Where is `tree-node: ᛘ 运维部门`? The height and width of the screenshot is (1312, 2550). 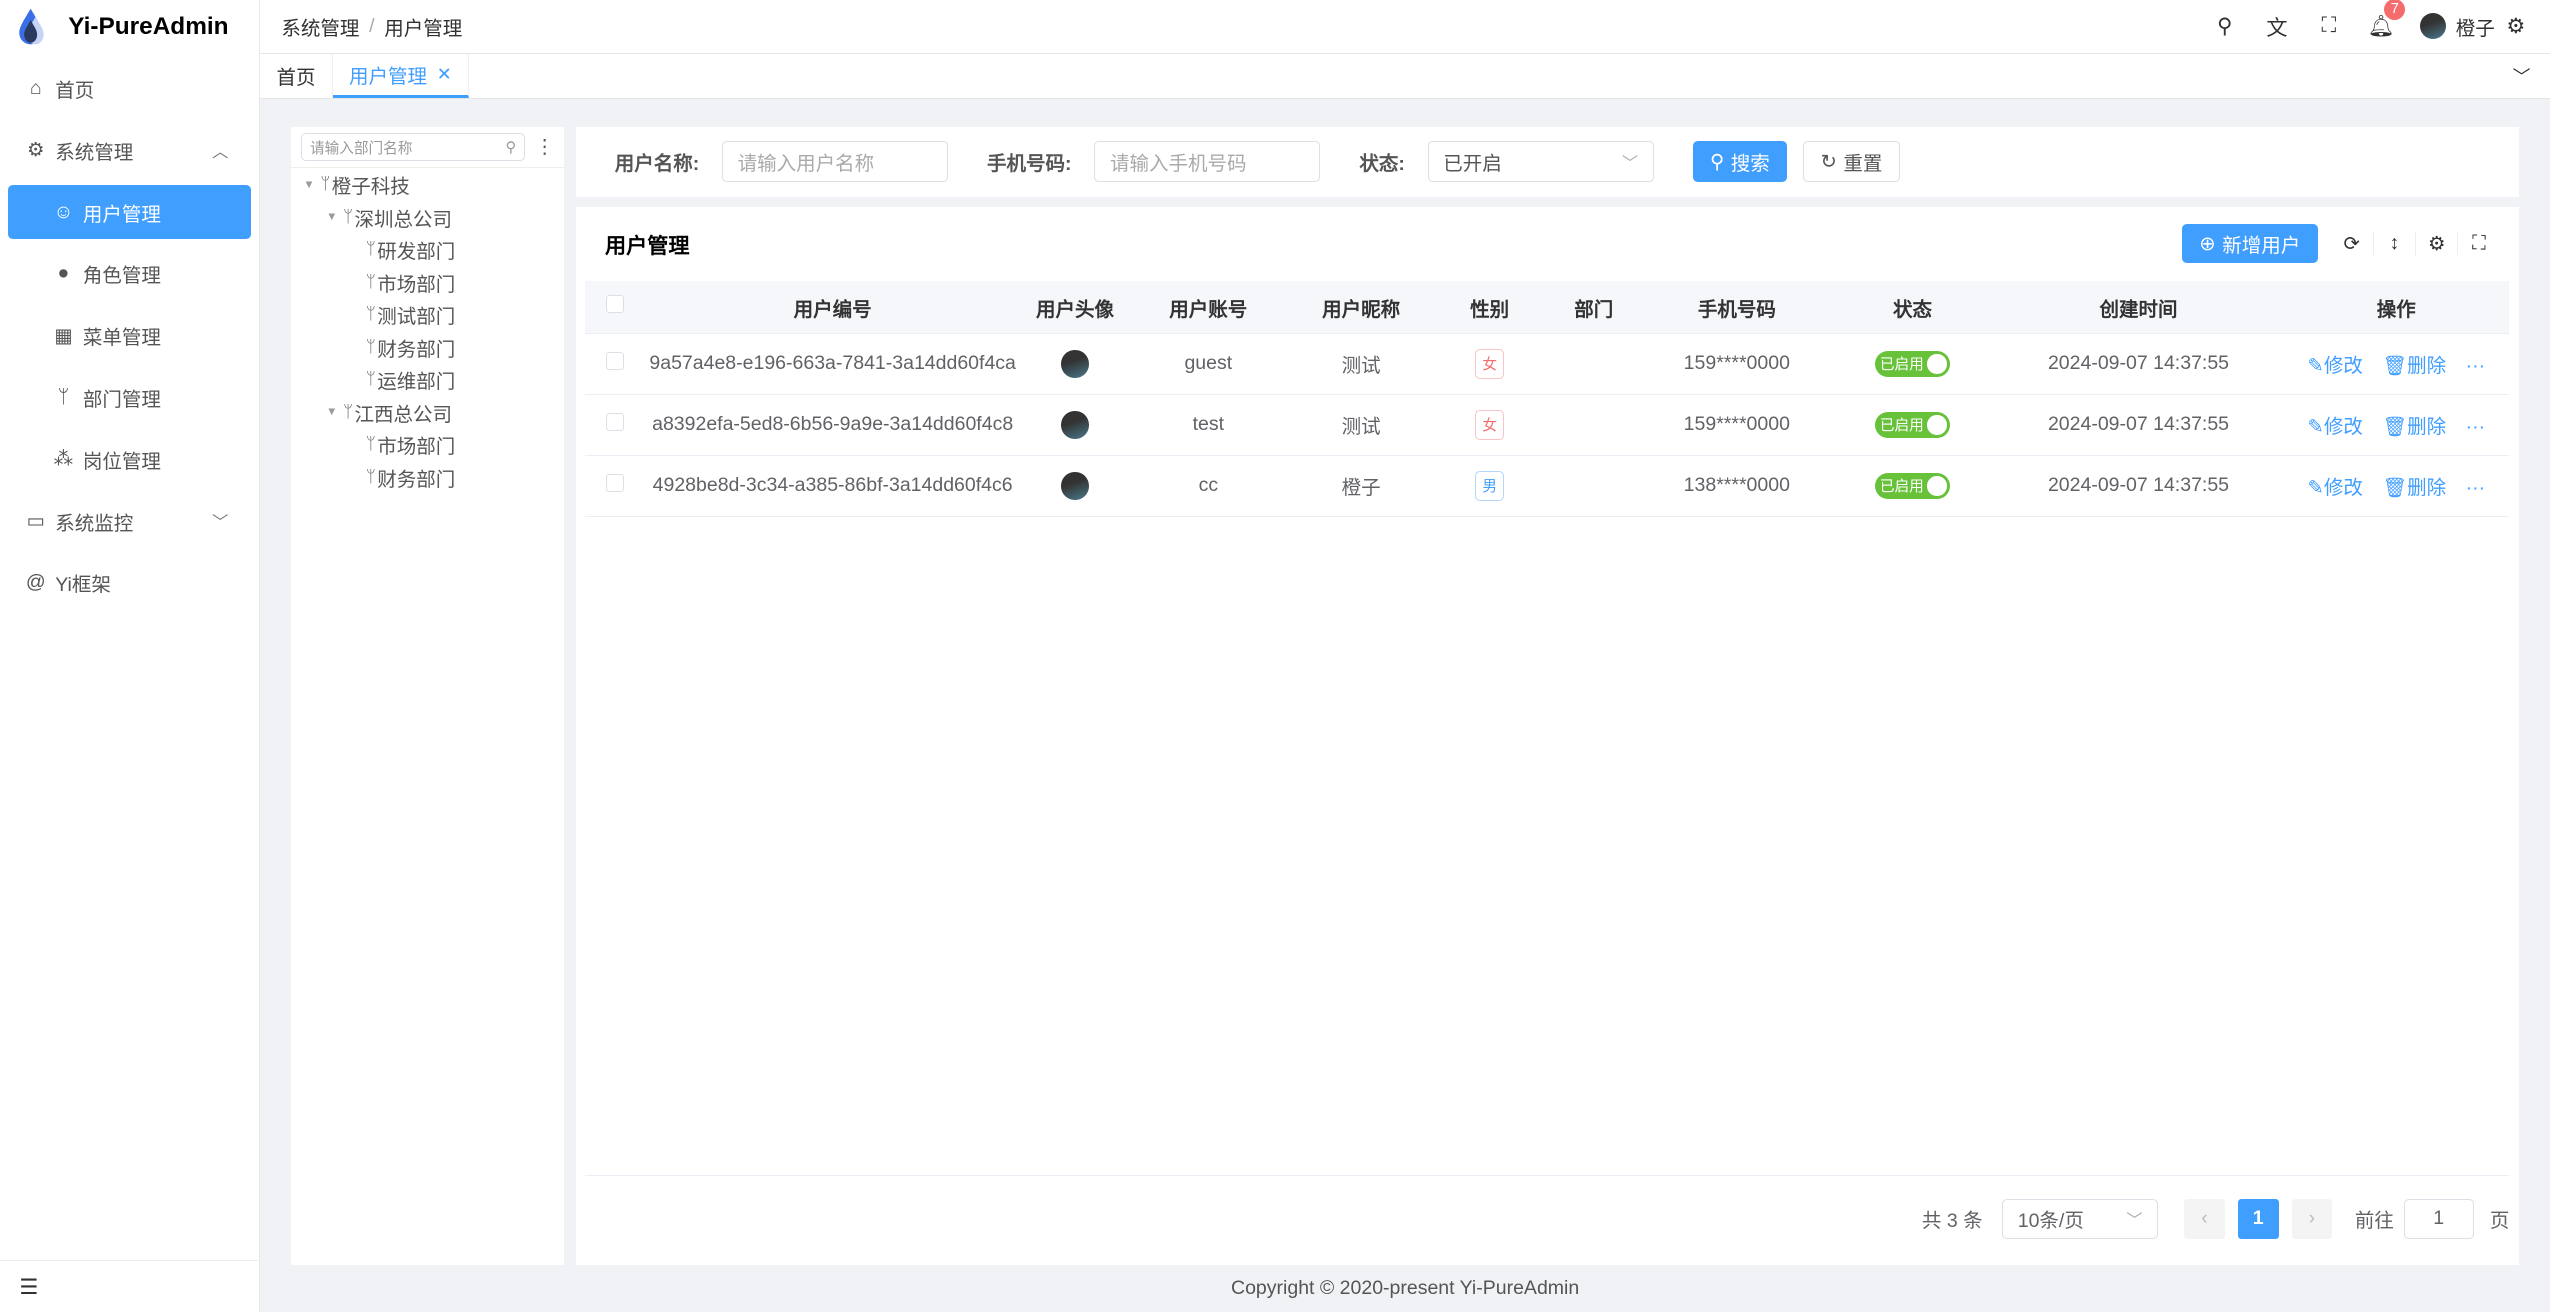 tree-node: ᛘ 运维部门 is located at coordinates (427, 380).